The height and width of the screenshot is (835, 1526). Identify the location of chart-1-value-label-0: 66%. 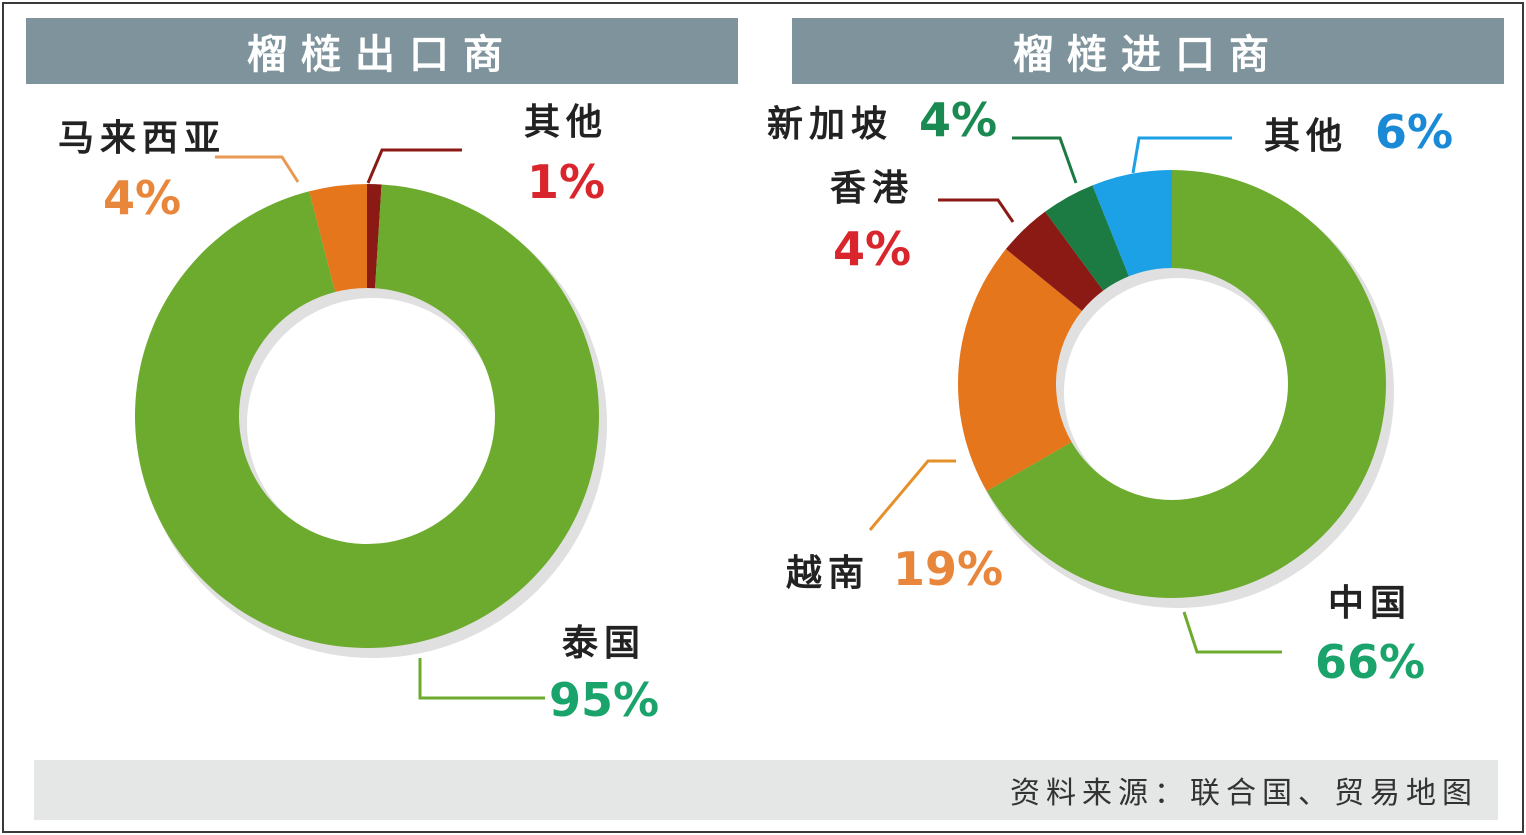
(1370, 662).